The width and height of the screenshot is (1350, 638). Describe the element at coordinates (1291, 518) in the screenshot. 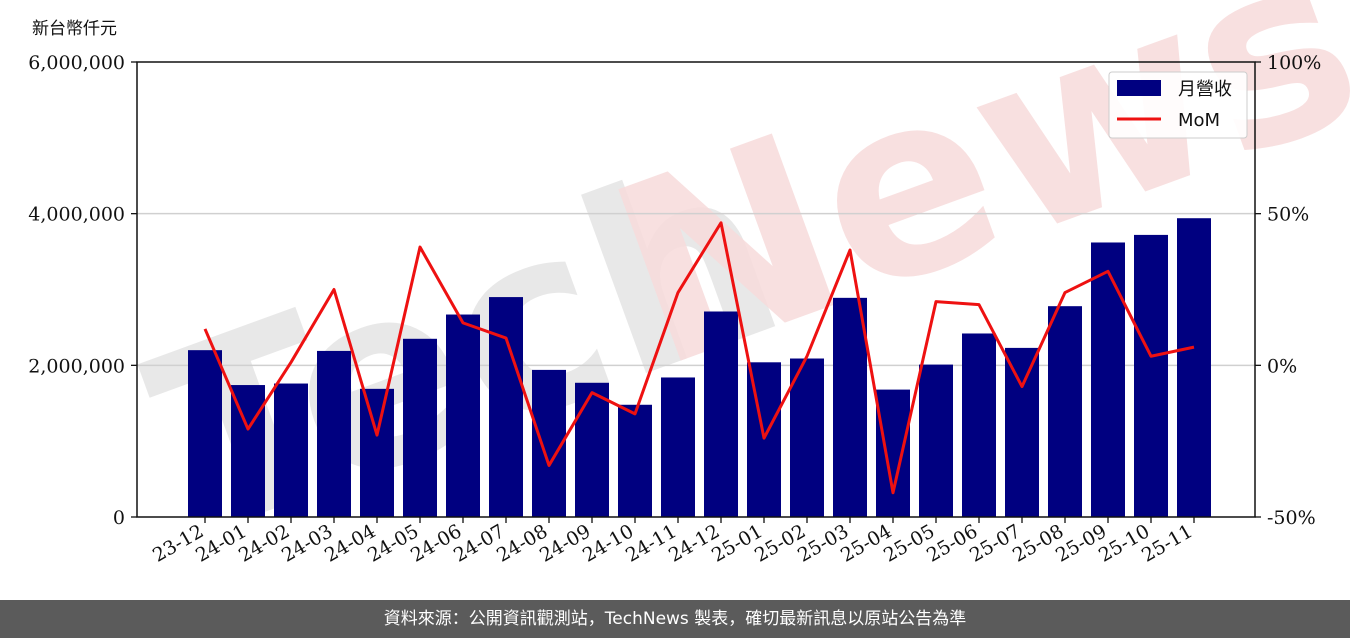

I see `right-tick-label-0: -50%` at that location.